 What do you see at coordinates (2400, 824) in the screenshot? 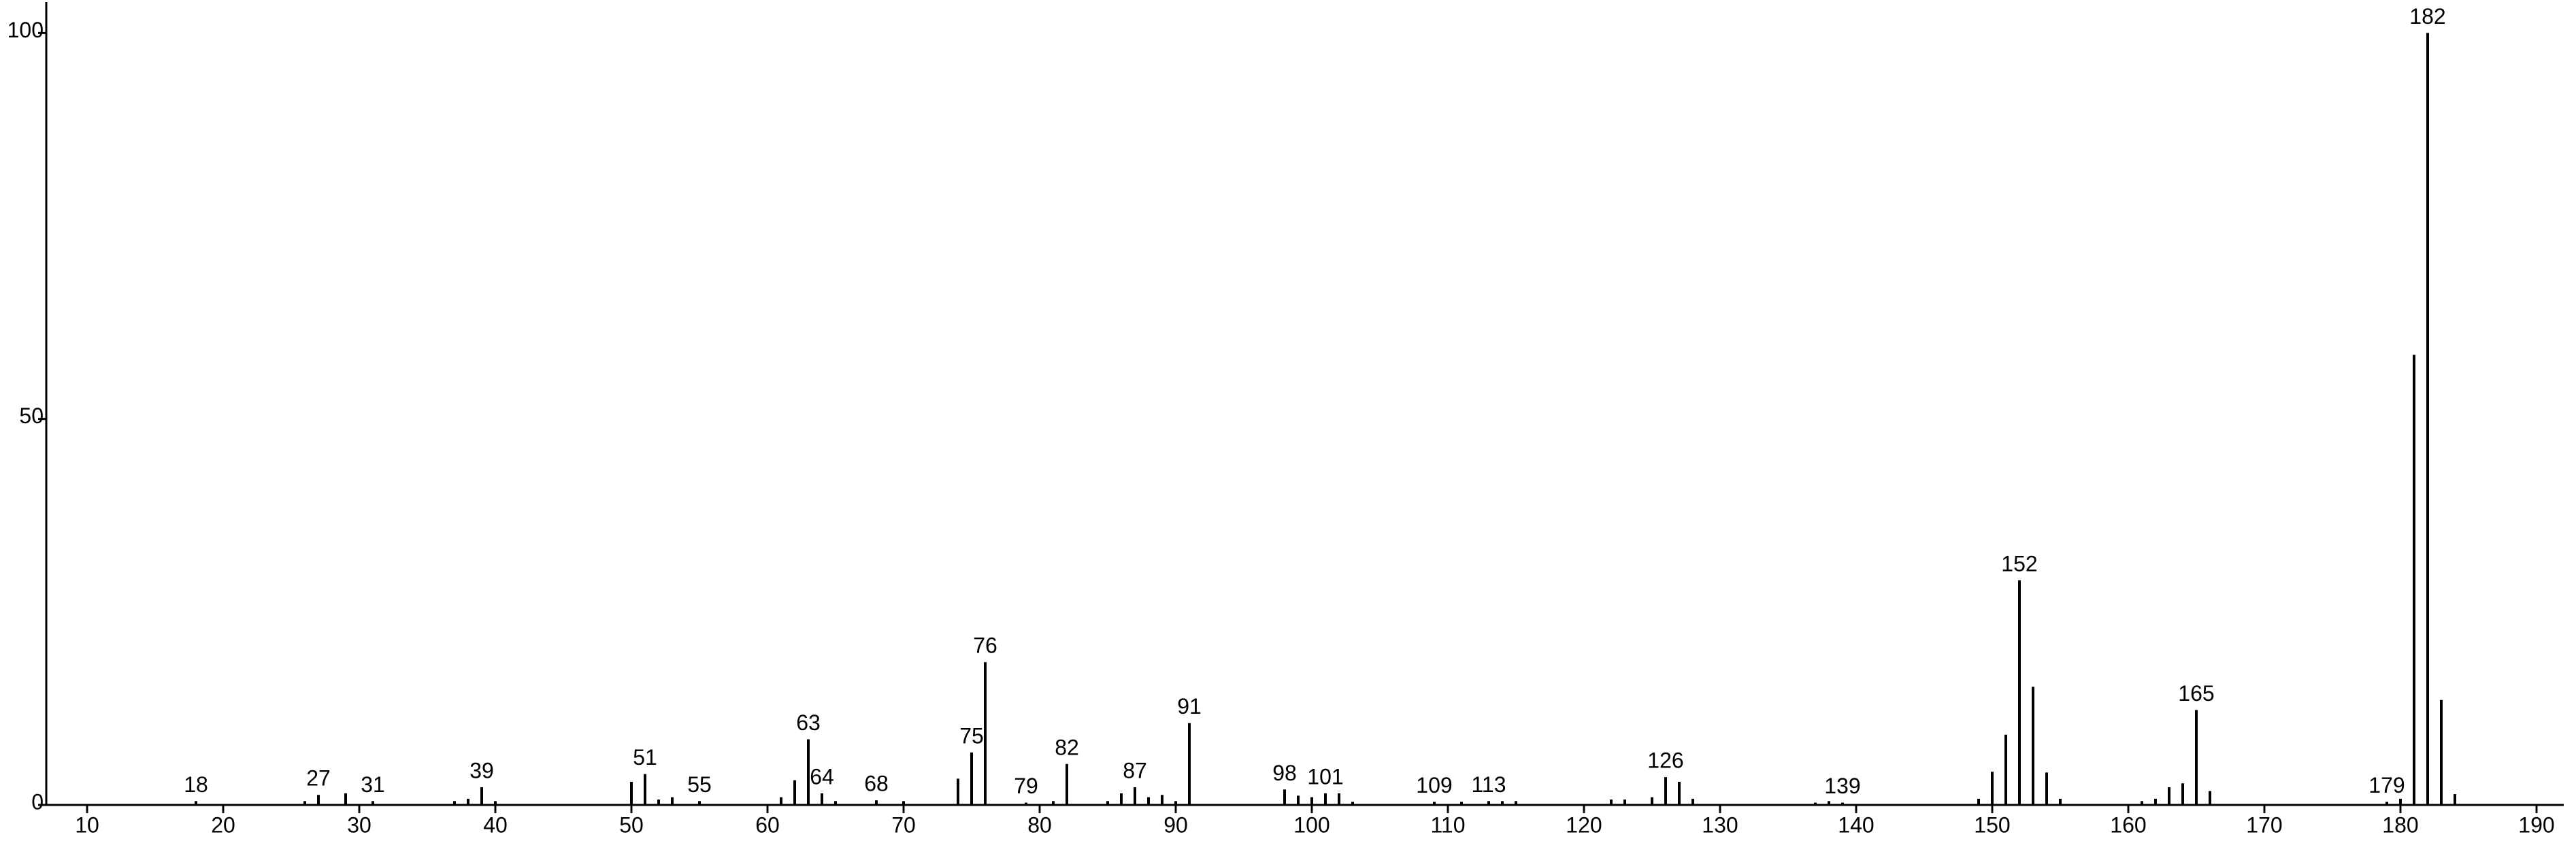
I see `x-tick-label: 180` at bounding box center [2400, 824].